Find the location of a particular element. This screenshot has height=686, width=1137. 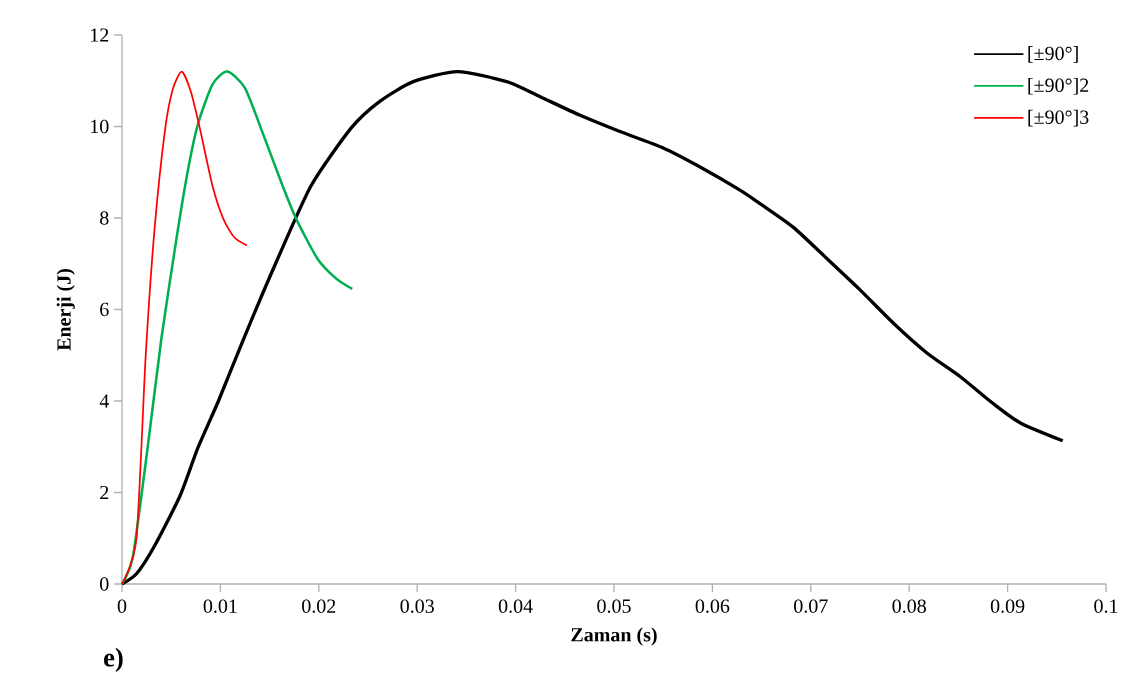

x-tick-label: 0.02 is located at coordinates (319, 606).